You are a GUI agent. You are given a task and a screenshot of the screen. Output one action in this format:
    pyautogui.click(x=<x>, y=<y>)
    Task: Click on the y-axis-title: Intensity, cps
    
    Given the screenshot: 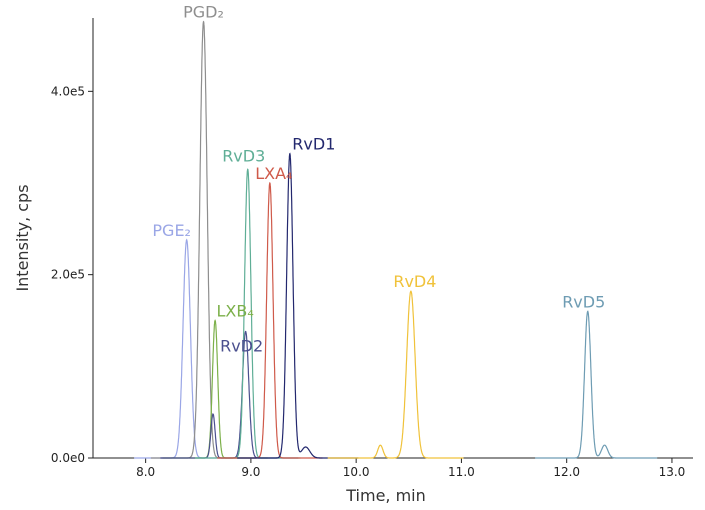 What is the action you would take?
    pyautogui.click(x=22, y=237)
    